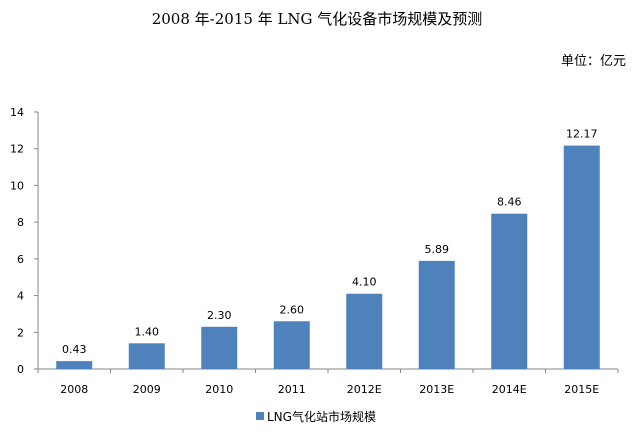  I want to click on legend-label: LNG气化站市场规模, so click(321, 416).